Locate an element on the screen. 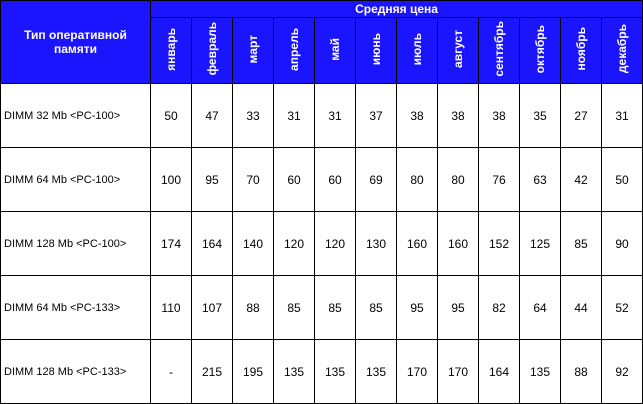 The height and width of the screenshot is (404, 643). memory-type: DIMM 32 Mb <PC-100> is located at coordinates (75, 115).